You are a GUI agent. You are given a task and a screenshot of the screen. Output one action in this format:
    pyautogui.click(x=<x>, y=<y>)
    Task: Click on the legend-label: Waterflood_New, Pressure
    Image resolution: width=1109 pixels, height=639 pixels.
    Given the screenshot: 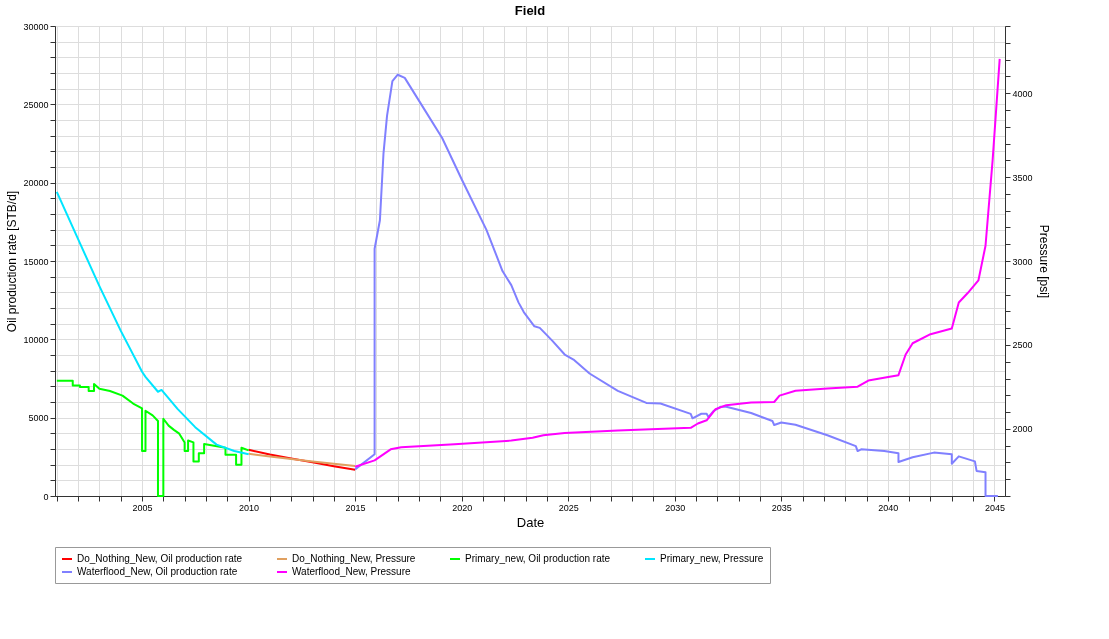 What is the action you would take?
    pyautogui.click(x=352, y=571)
    